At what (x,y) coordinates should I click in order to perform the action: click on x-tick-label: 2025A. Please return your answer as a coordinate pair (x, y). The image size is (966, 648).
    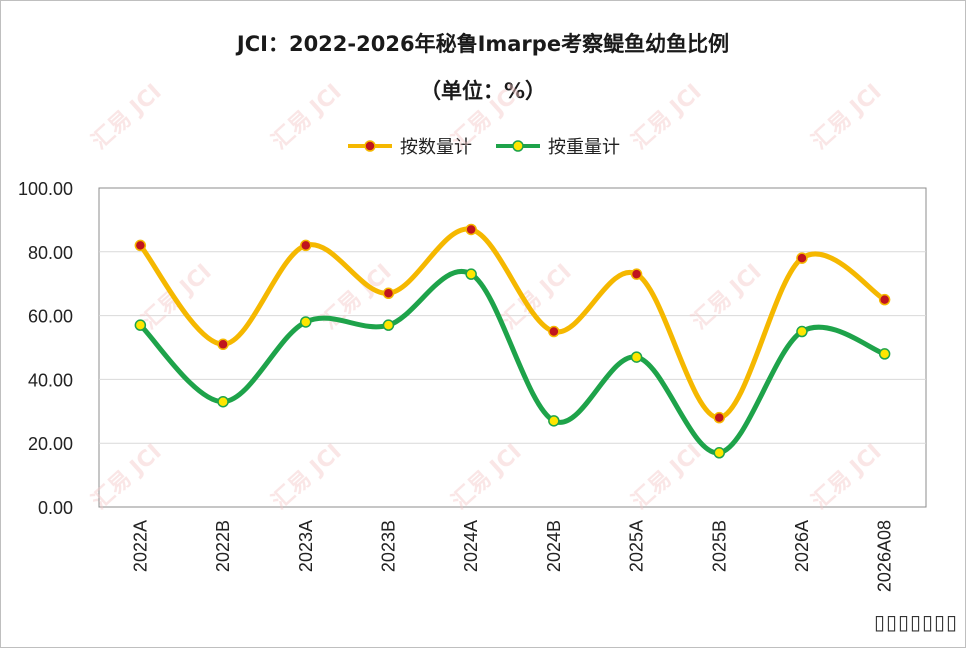
    Looking at the image, I should click on (637, 546).